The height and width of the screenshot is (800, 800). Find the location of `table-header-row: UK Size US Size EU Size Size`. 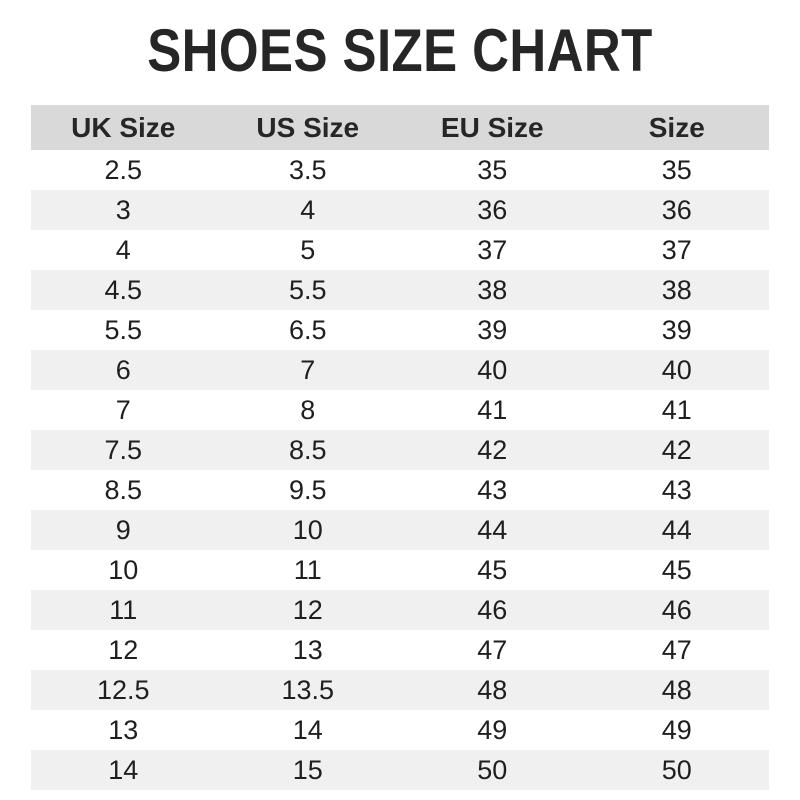

table-header-row: UK Size US Size EU Size Size is located at coordinates (400, 127).